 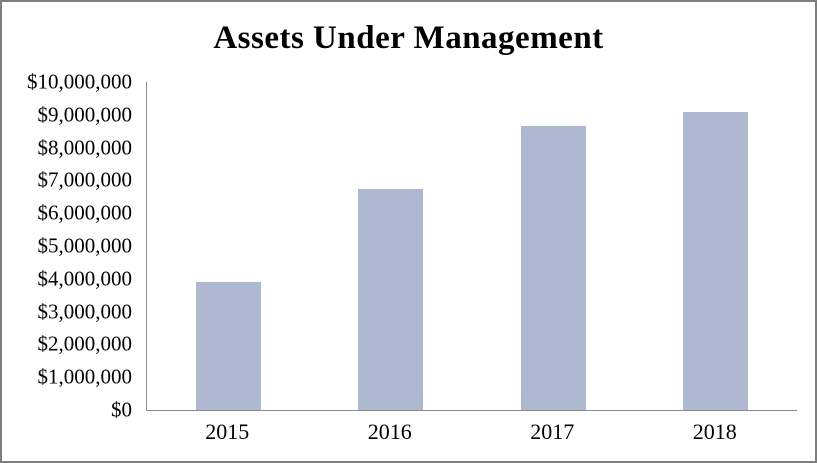 I want to click on y-tick-label: $7,000,000, so click(x=85, y=179).